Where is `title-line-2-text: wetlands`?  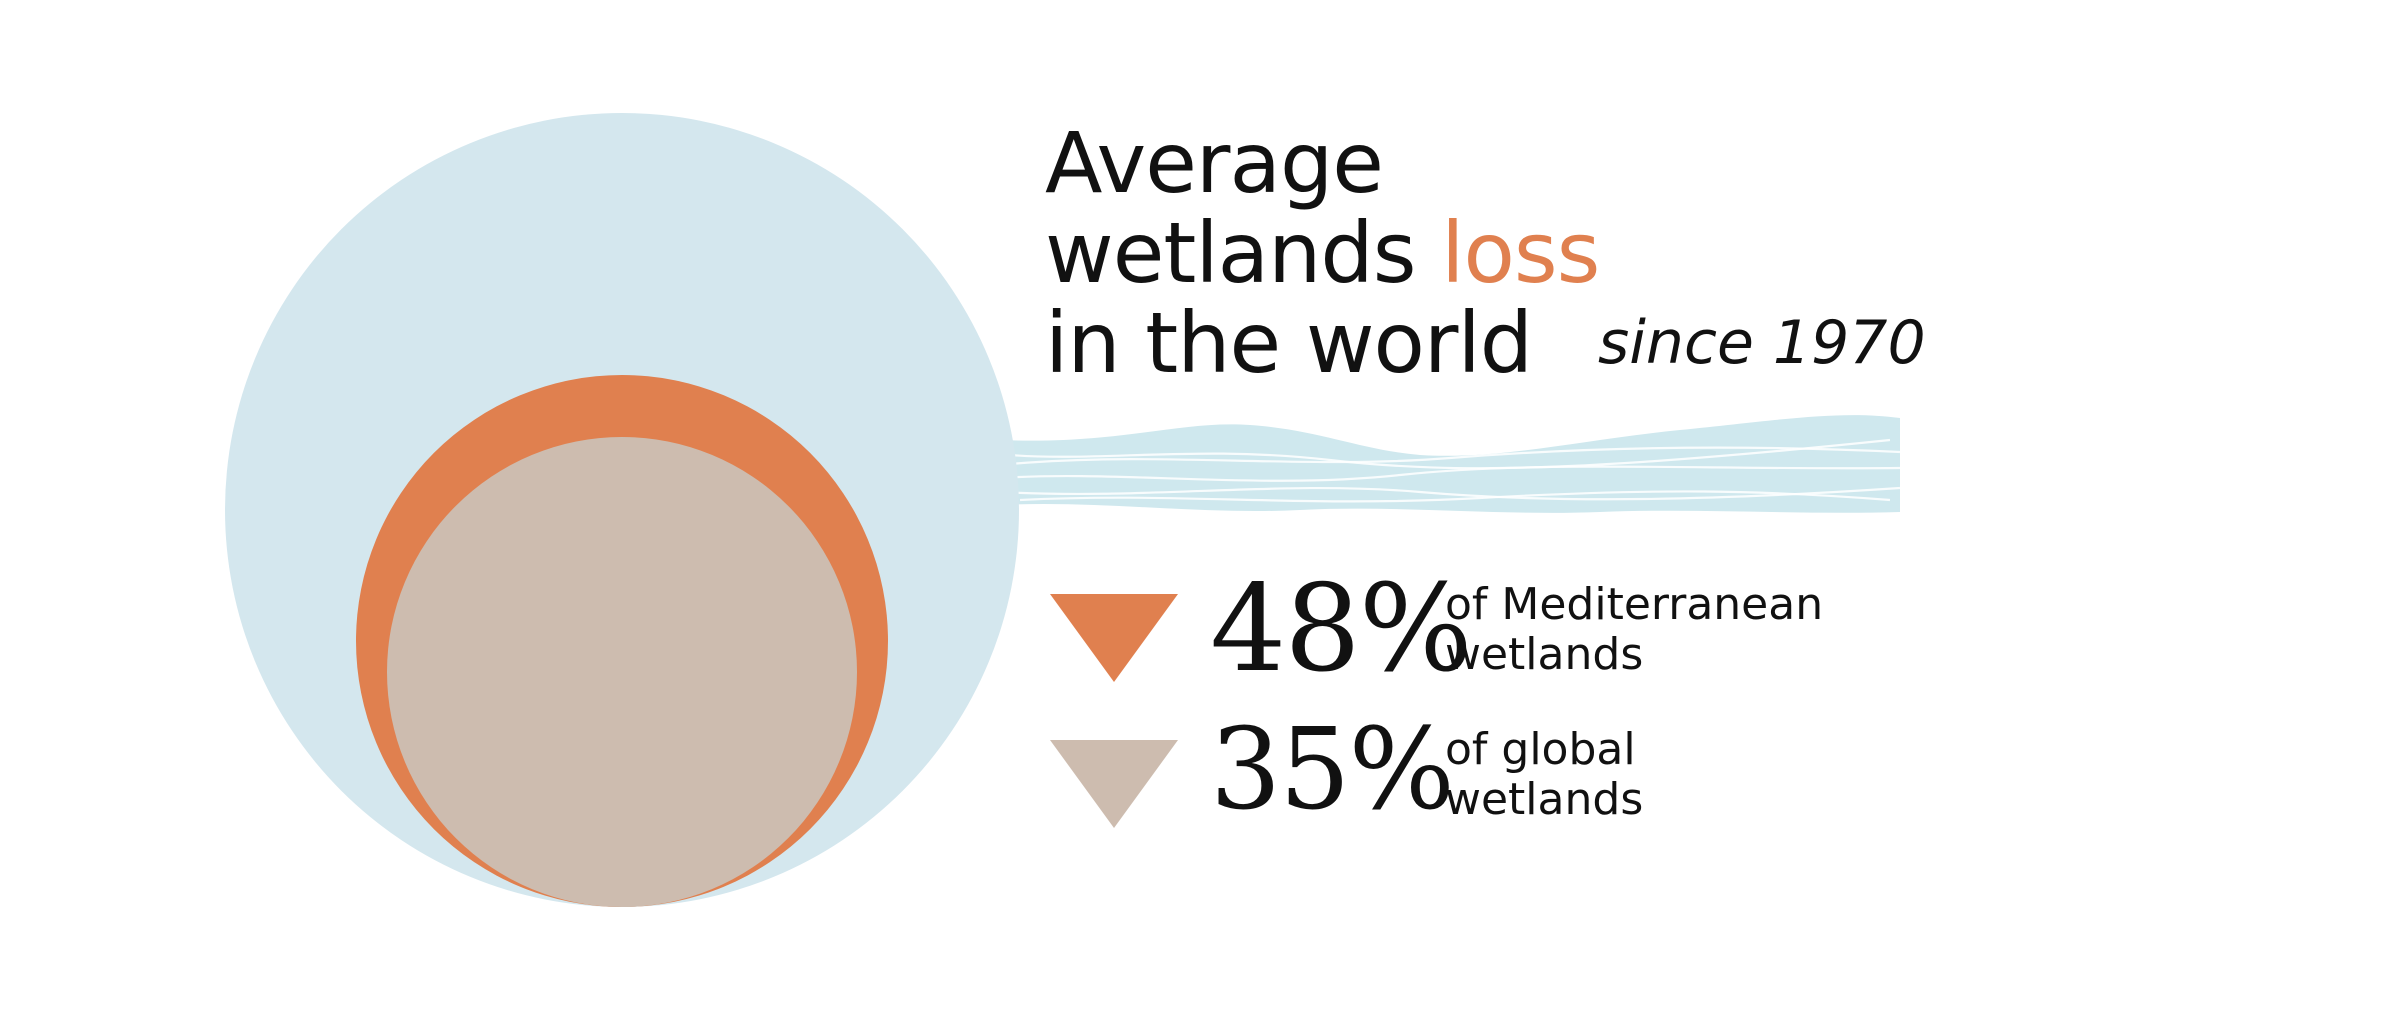
title-line-2-text: wetlands is located at coordinates (1243, 253).